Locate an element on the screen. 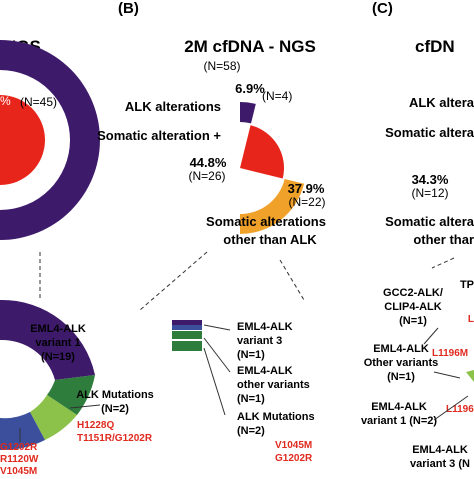 The image size is (474, 479). a-ring-red is located at coordinates (22, 140).